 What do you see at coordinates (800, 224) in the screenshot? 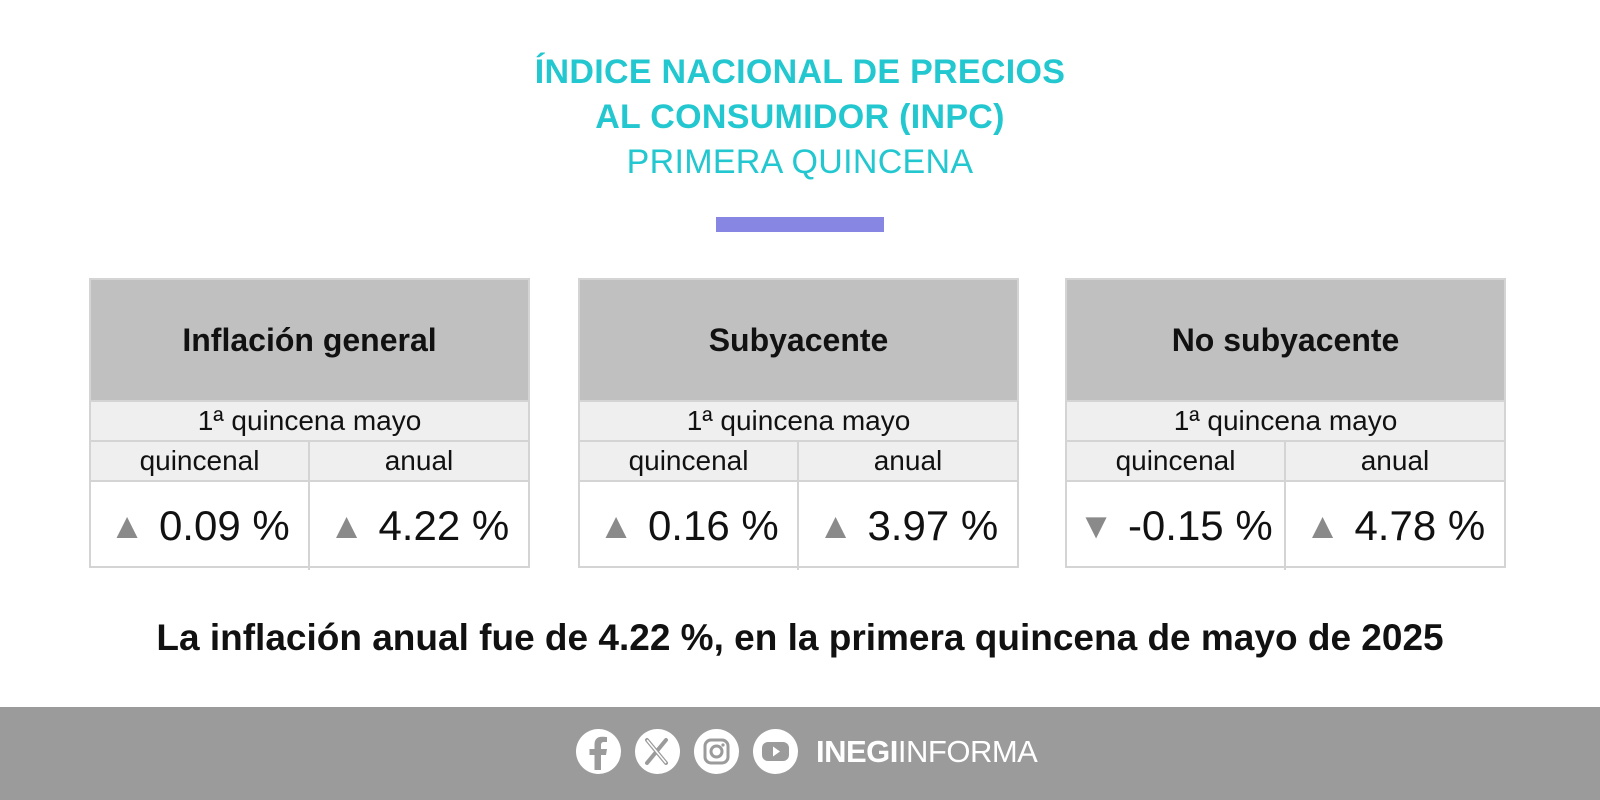
I see `accent-divider` at bounding box center [800, 224].